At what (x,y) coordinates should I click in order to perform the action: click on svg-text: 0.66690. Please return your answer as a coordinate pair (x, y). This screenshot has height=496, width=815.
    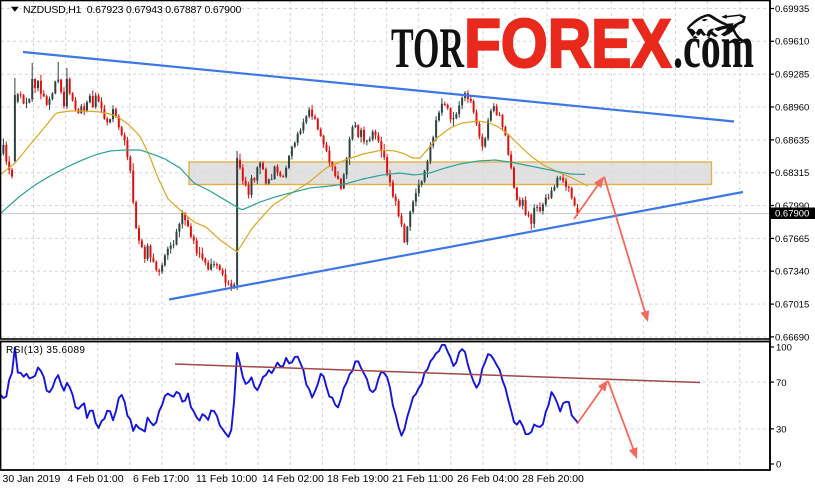
    Looking at the image, I should click on (792, 337).